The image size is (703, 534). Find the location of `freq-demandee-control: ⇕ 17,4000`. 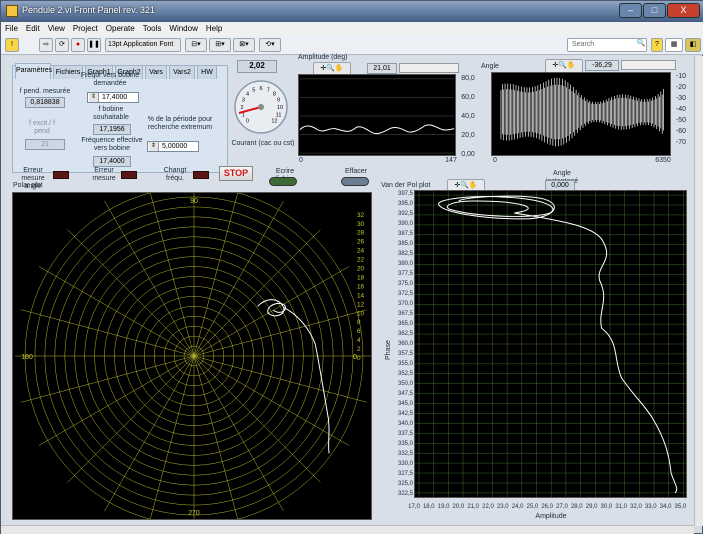

freq-demandee-control: ⇕ 17,4000 is located at coordinates (113, 97).